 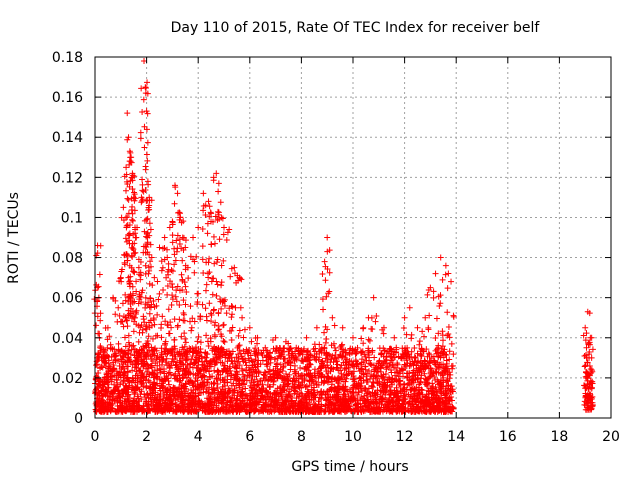 What do you see at coordinates (146, 437) in the screenshot?
I see `x-tick-label: 2` at bounding box center [146, 437].